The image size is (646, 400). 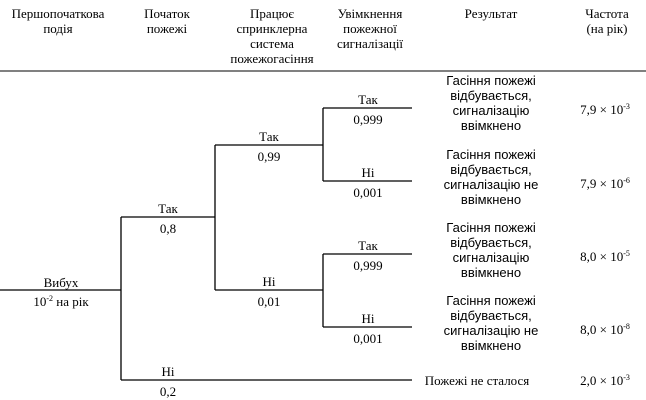 What do you see at coordinates (167, 13) in the screenshot?
I see `header-fire-start-line-1: Початок` at bounding box center [167, 13].